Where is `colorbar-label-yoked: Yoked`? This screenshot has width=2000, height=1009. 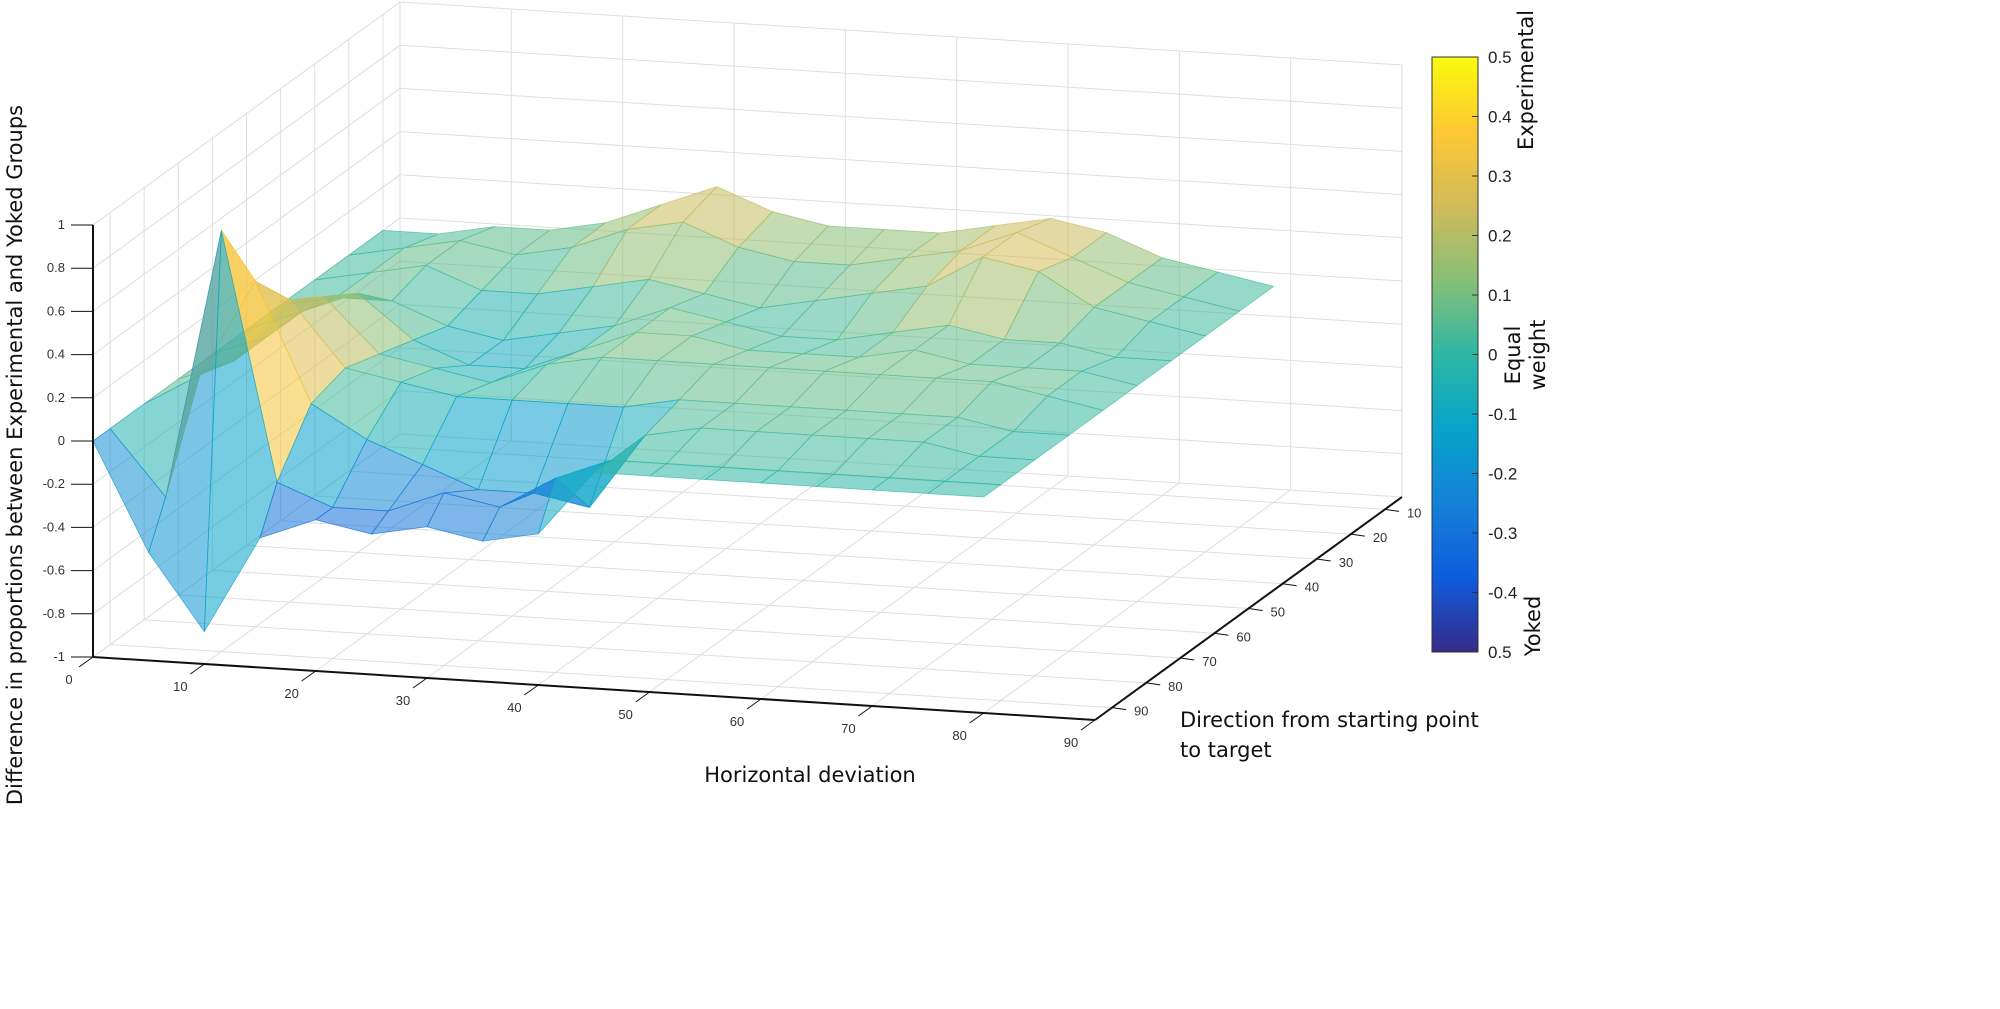 colorbar-label-yoked: Yoked is located at coordinates (1533, 627).